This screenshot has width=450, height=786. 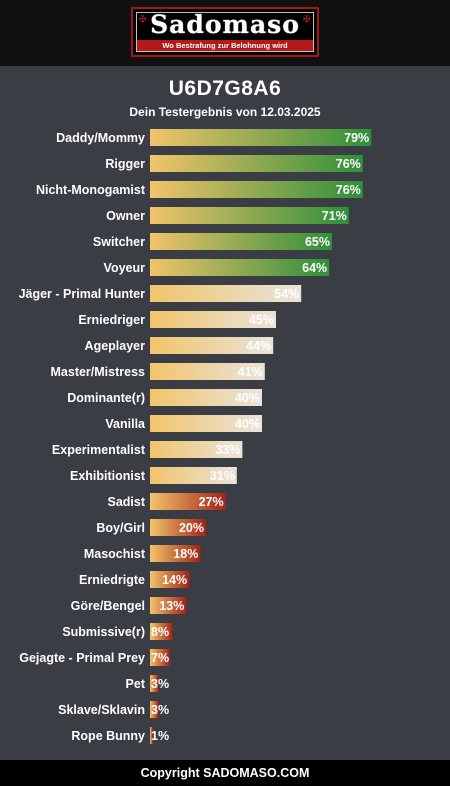 I want to click on value-label: 1%, so click(x=160, y=736).